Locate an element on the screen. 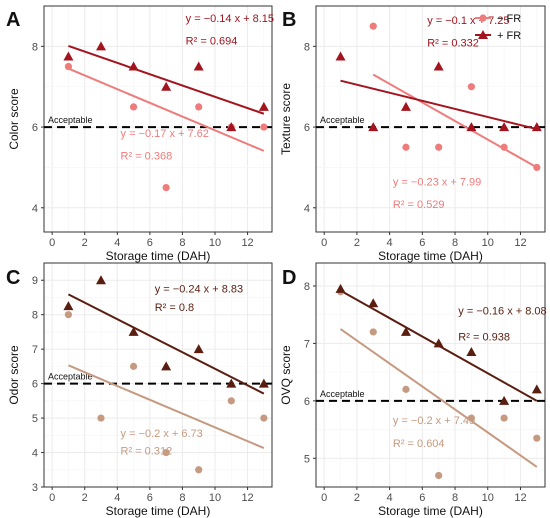 This screenshot has width=550, height=518. panel-a-x-tick-label: 12 is located at coordinates (247, 243).